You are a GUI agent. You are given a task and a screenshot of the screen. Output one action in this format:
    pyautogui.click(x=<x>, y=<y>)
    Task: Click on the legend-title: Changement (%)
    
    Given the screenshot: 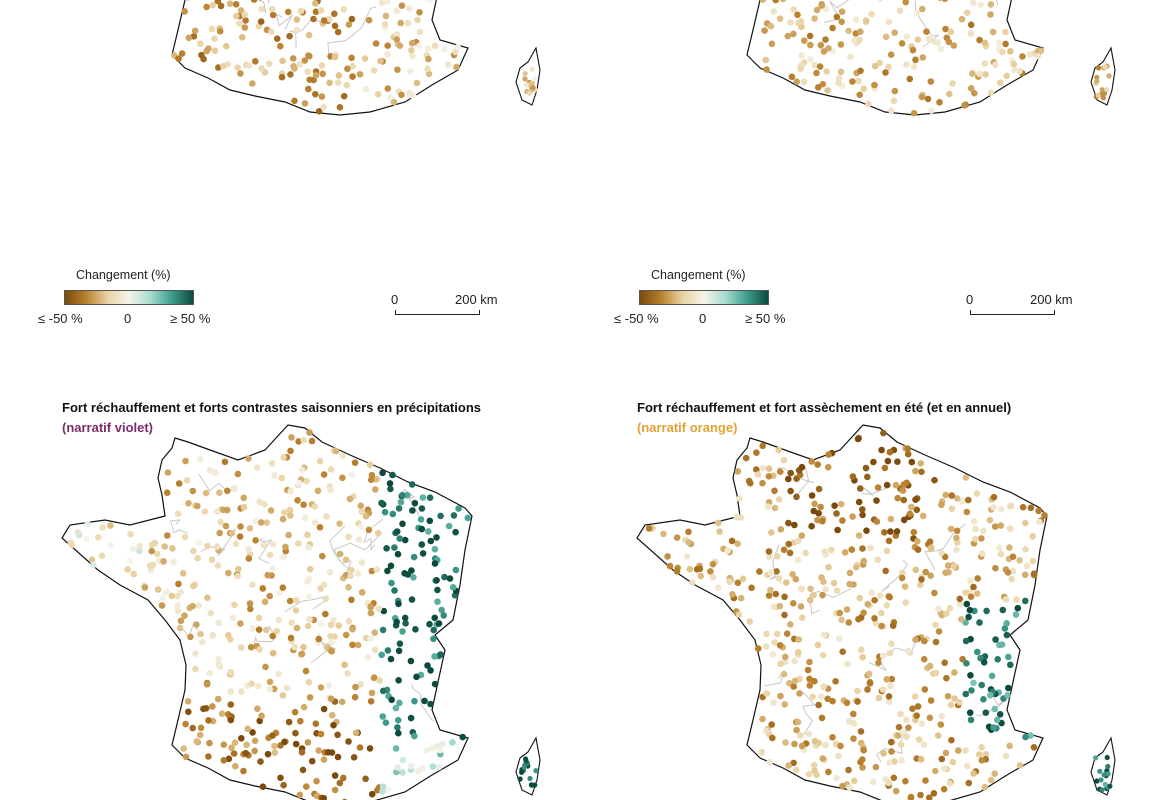 What is the action you would take?
    pyautogui.click(x=123, y=275)
    